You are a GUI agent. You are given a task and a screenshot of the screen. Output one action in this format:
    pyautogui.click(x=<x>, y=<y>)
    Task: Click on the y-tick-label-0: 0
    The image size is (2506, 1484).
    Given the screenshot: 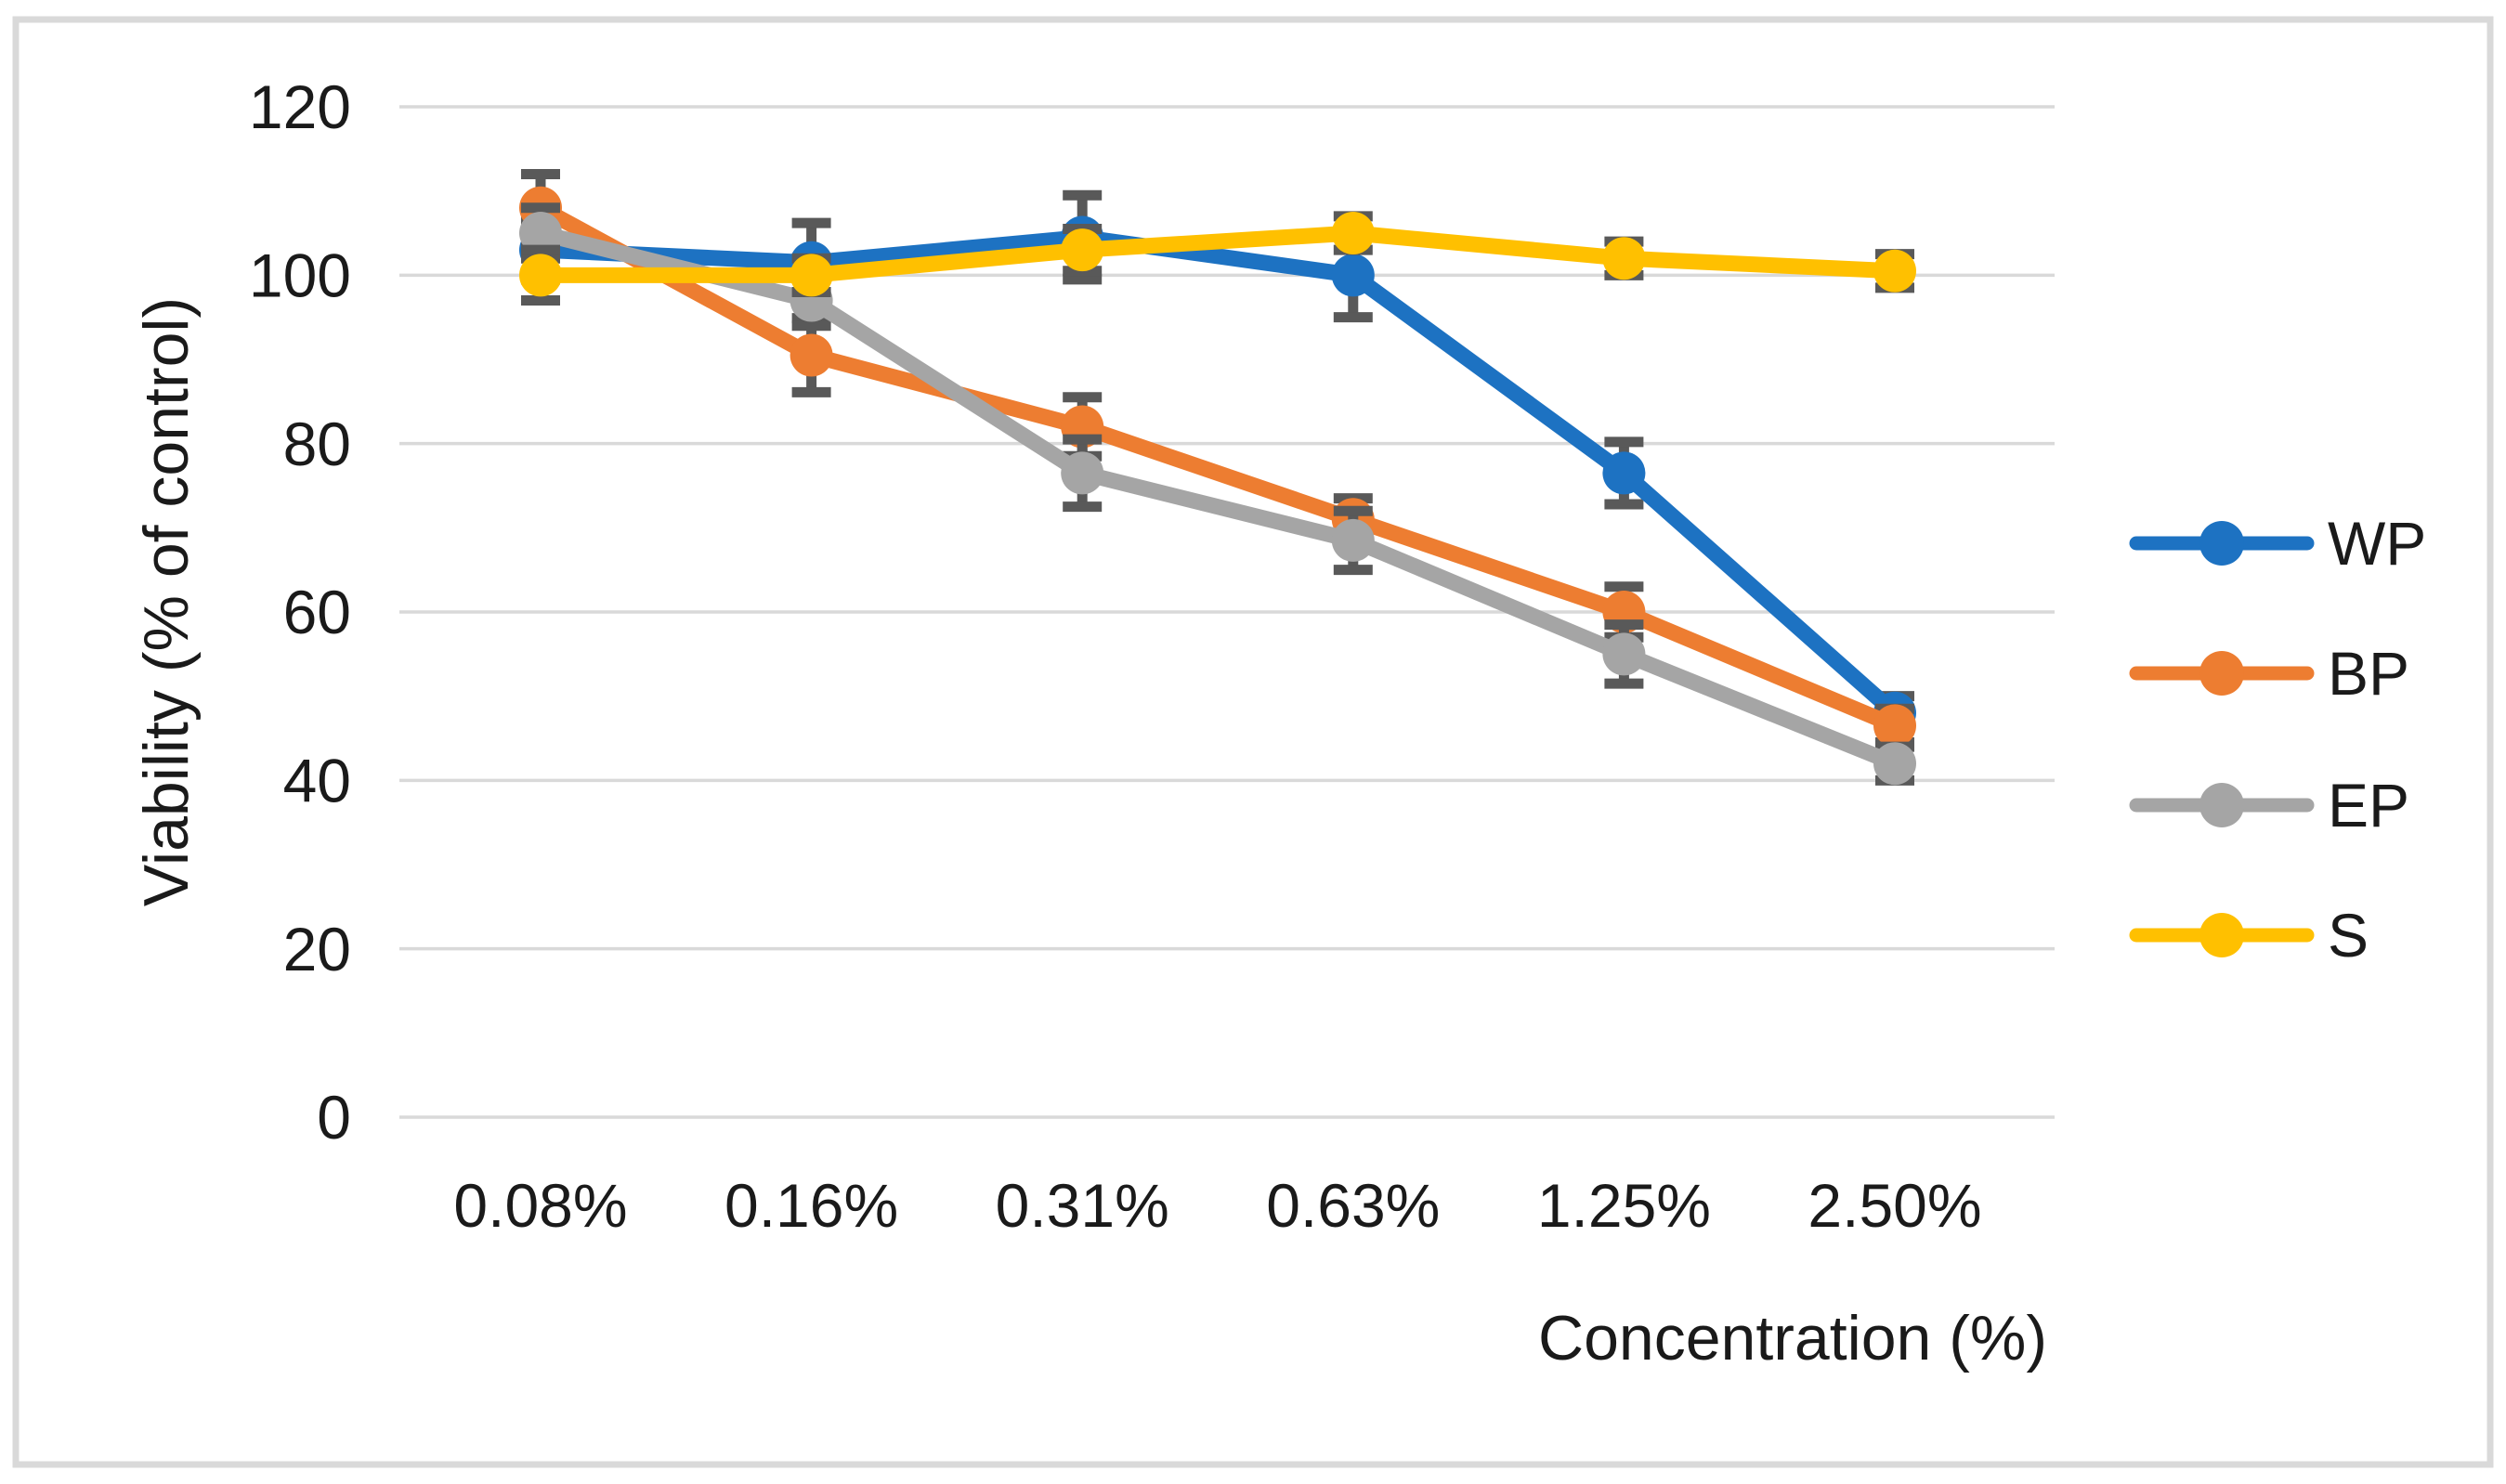 What is the action you would take?
    pyautogui.click(x=334, y=1117)
    